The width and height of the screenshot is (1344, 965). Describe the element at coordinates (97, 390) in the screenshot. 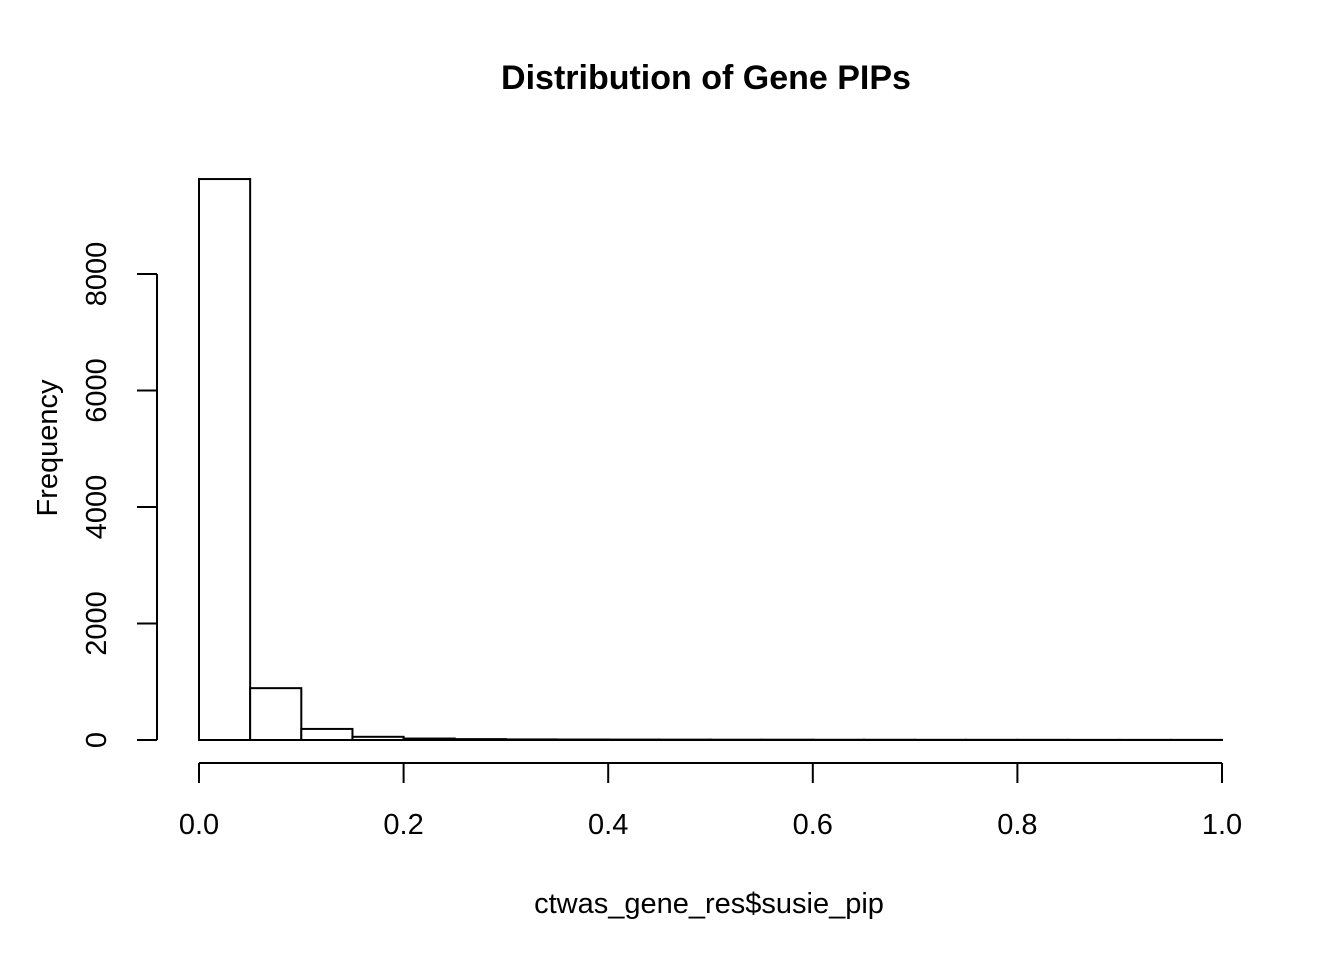

I see `y-axis-tick-label: 6000` at that location.